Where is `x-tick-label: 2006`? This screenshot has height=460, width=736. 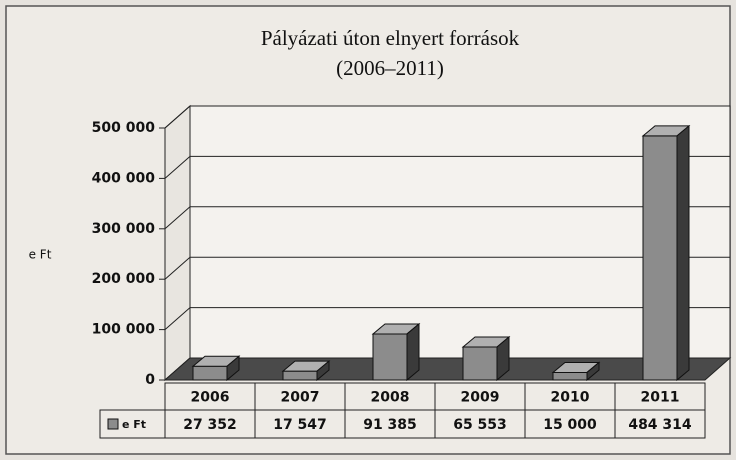 x-tick-label: 2006 is located at coordinates (210, 398).